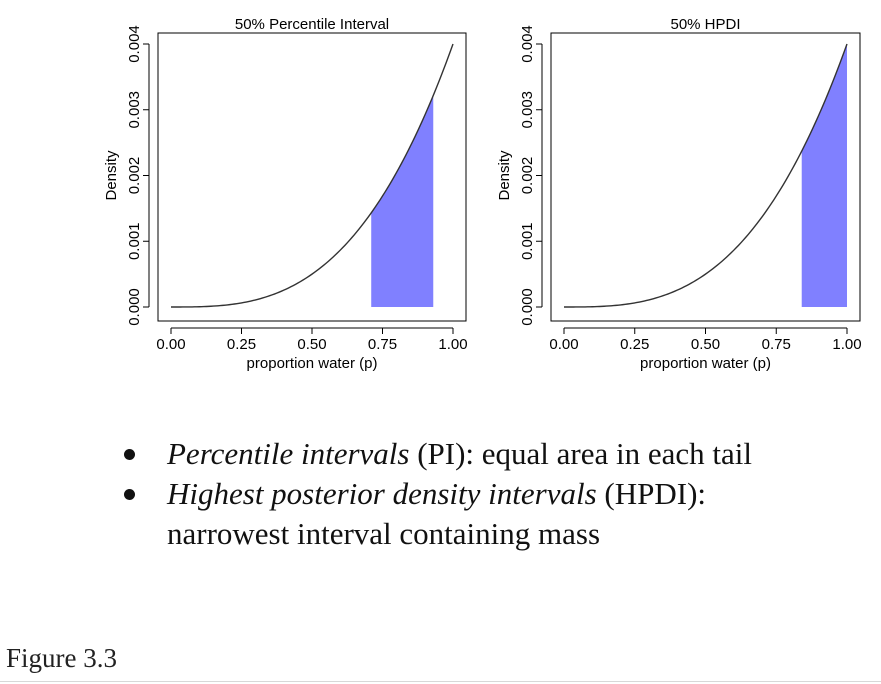  Describe the element at coordinates (61, 658) in the screenshot. I see `figure-label: Figure 3.3` at that location.